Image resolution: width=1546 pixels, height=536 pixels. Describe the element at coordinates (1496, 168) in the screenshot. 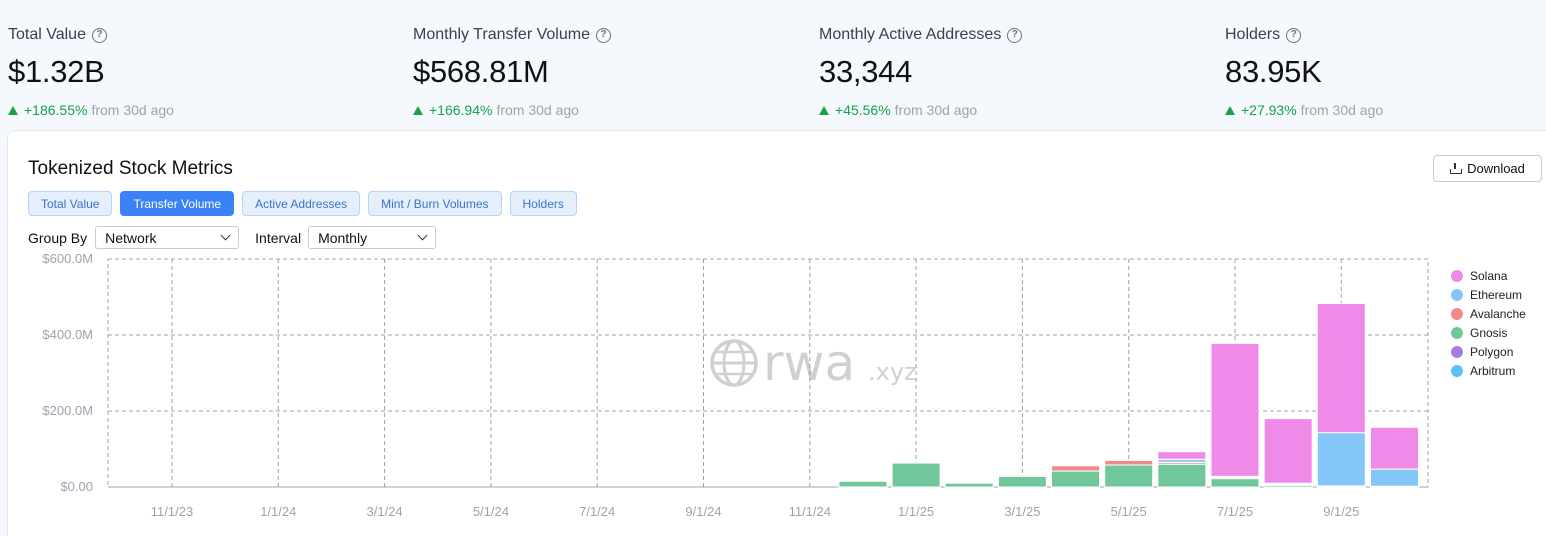

I see `download-label: Download` at that location.